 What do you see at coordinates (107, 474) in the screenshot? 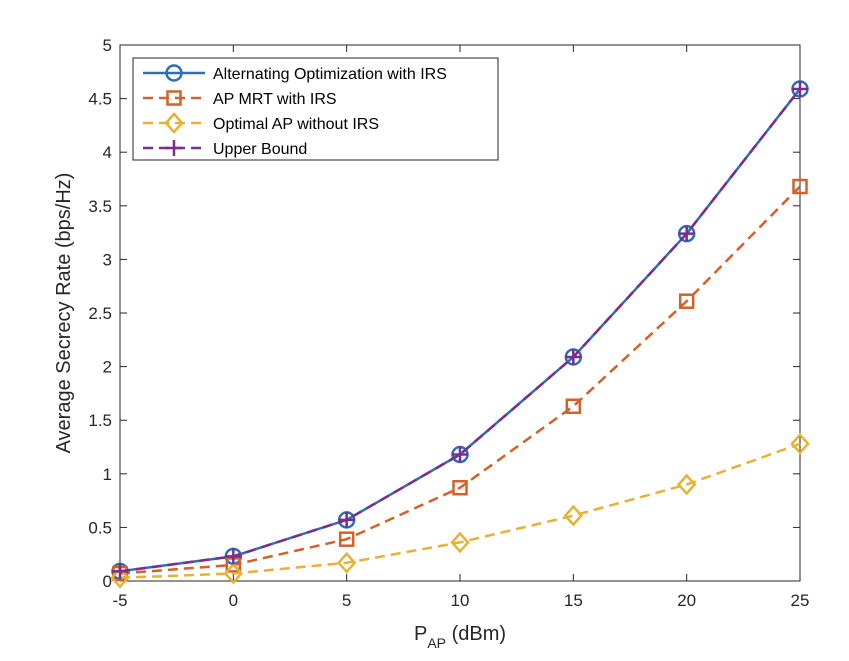
I see `y-tick-label: 1` at bounding box center [107, 474].